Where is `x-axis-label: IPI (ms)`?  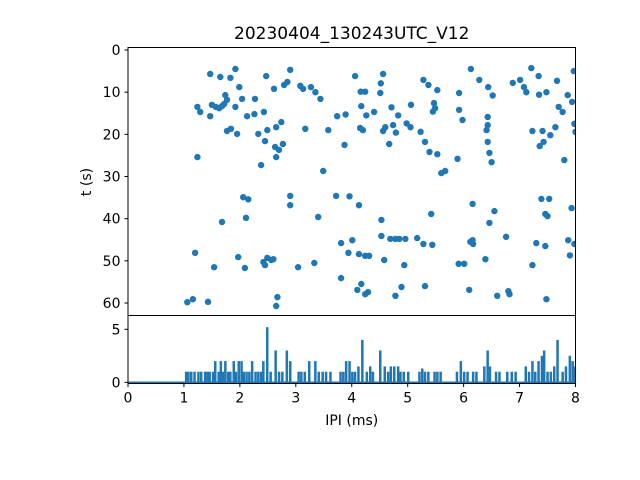 x-axis-label: IPI (ms) is located at coordinates (351, 421).